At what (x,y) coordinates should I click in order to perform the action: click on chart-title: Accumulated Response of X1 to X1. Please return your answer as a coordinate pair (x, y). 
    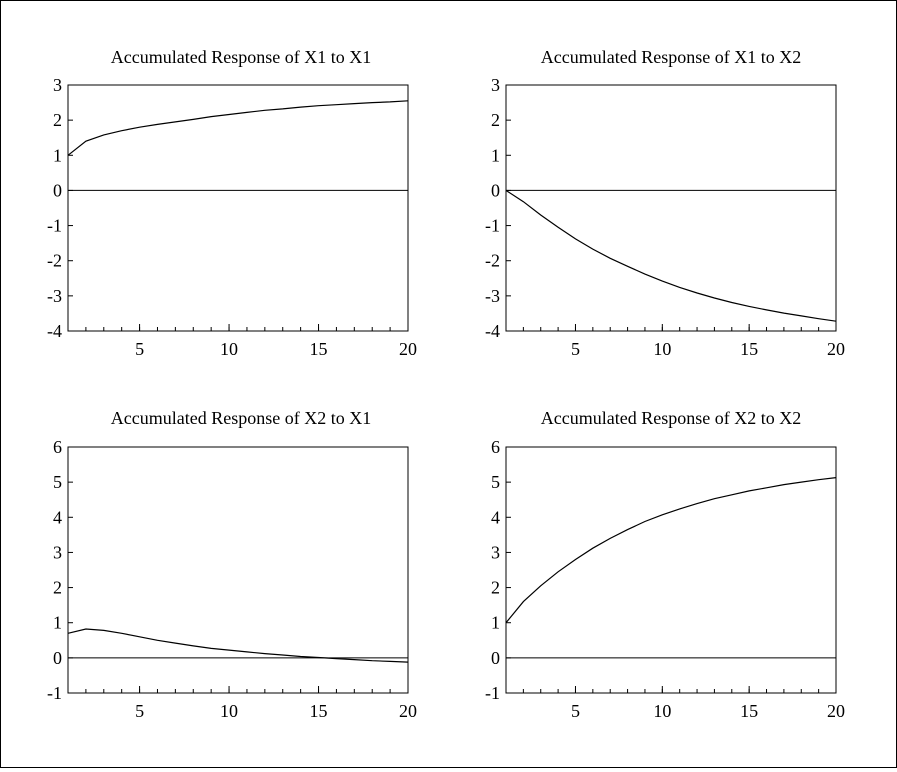
    Looking at the image, I should click on (241, 57).